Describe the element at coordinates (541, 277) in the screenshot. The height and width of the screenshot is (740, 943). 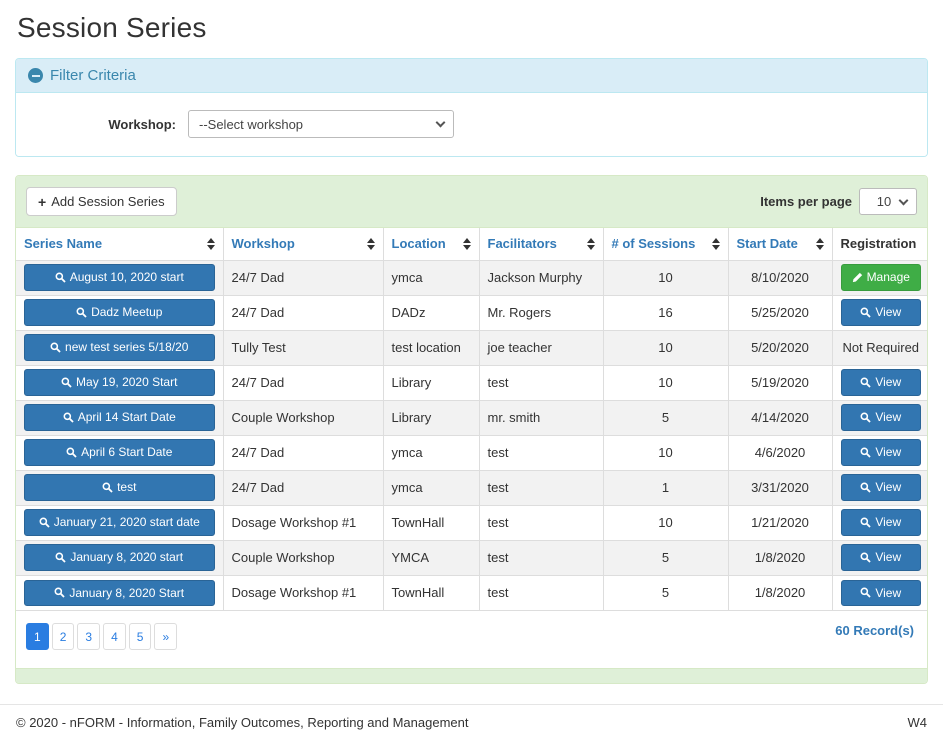
I see `cell-facilitators: Jackson Murphy` at that location.